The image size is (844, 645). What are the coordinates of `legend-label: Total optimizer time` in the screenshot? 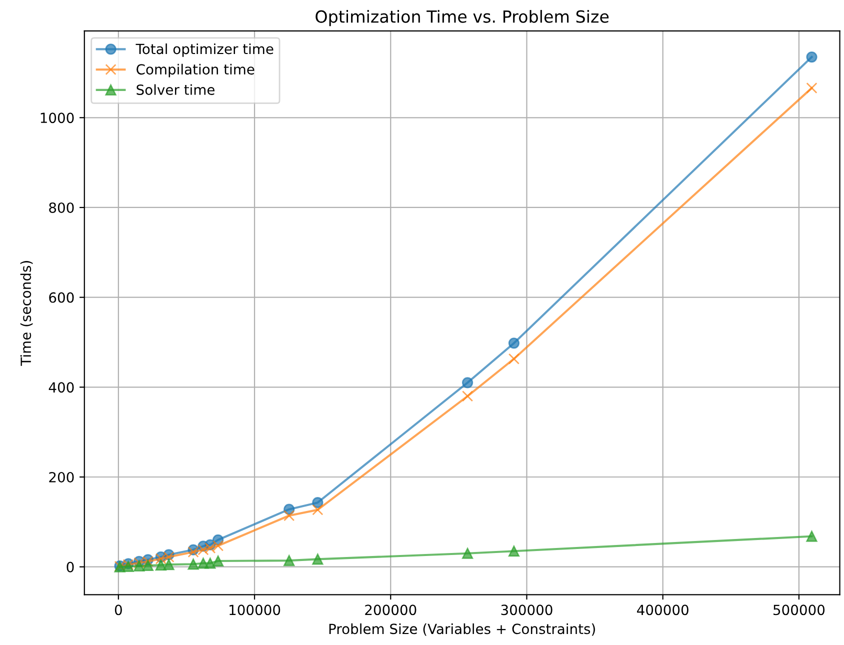 It's located at (205, 50).